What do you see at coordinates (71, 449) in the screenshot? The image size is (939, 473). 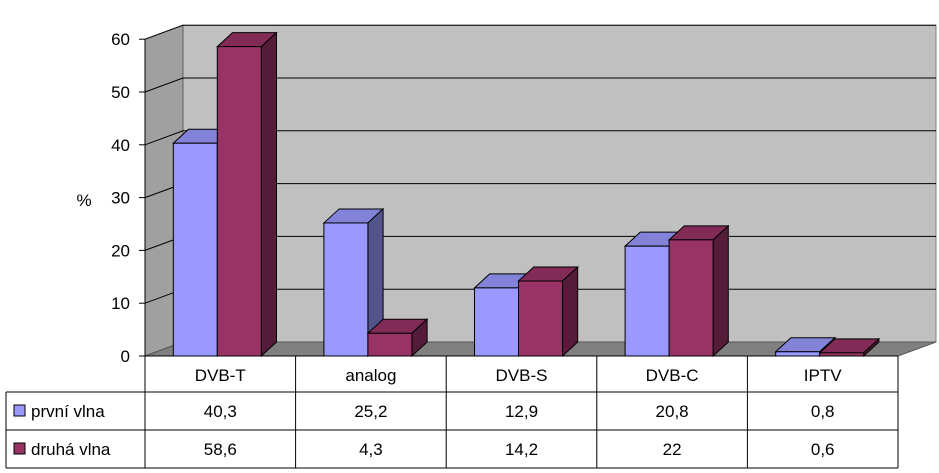 I see `legend-label: druhá vlna` at bounding box center [71, 449].